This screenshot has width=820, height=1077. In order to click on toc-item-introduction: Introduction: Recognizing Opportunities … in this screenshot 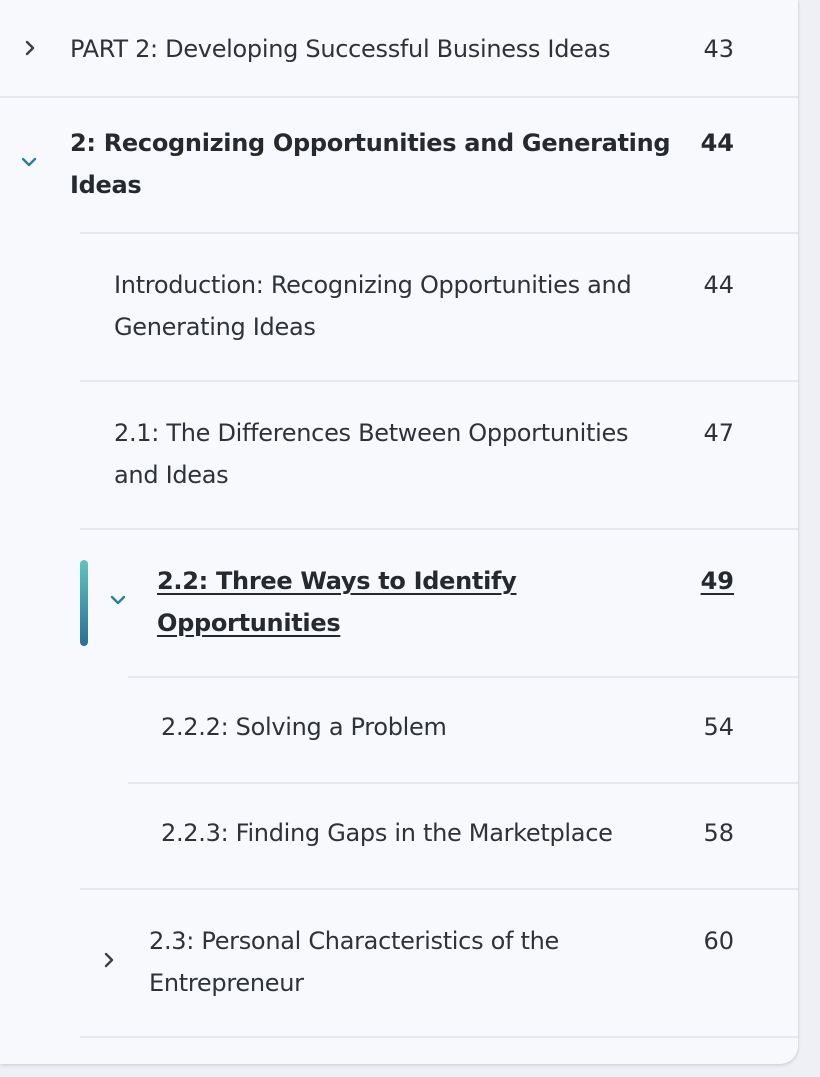, I will do `click(439, 308)`.